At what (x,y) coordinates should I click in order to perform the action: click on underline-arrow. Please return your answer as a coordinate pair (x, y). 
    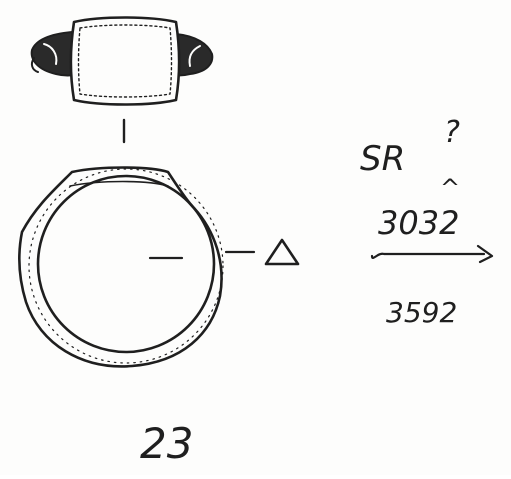
    Looking at the image, I should click on (432, 254).